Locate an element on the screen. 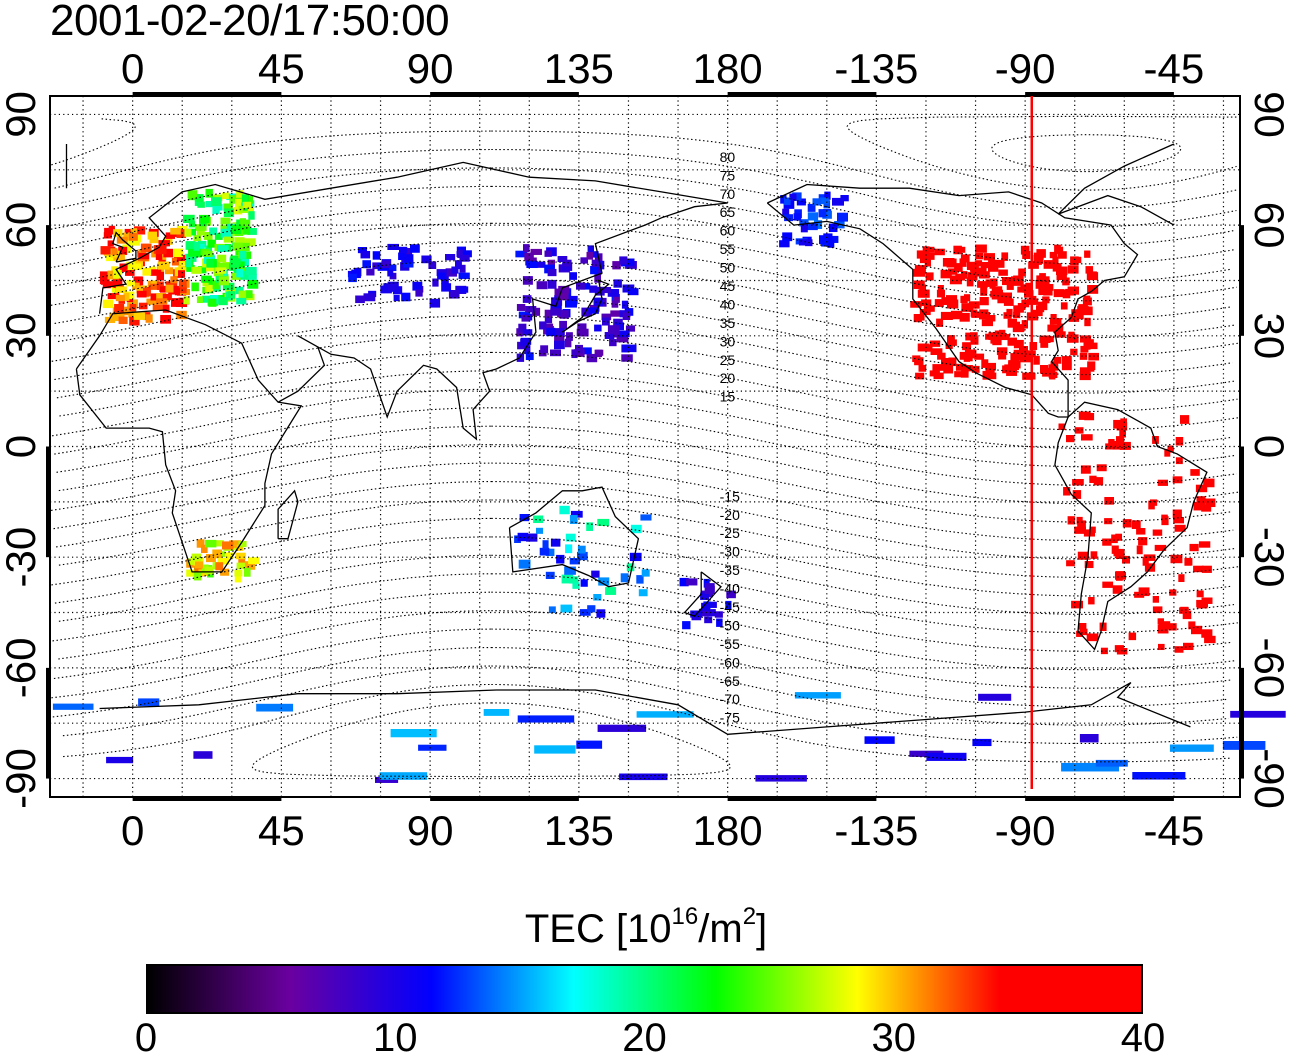  frame-bar-bottom is located at coordinates (207, 798).